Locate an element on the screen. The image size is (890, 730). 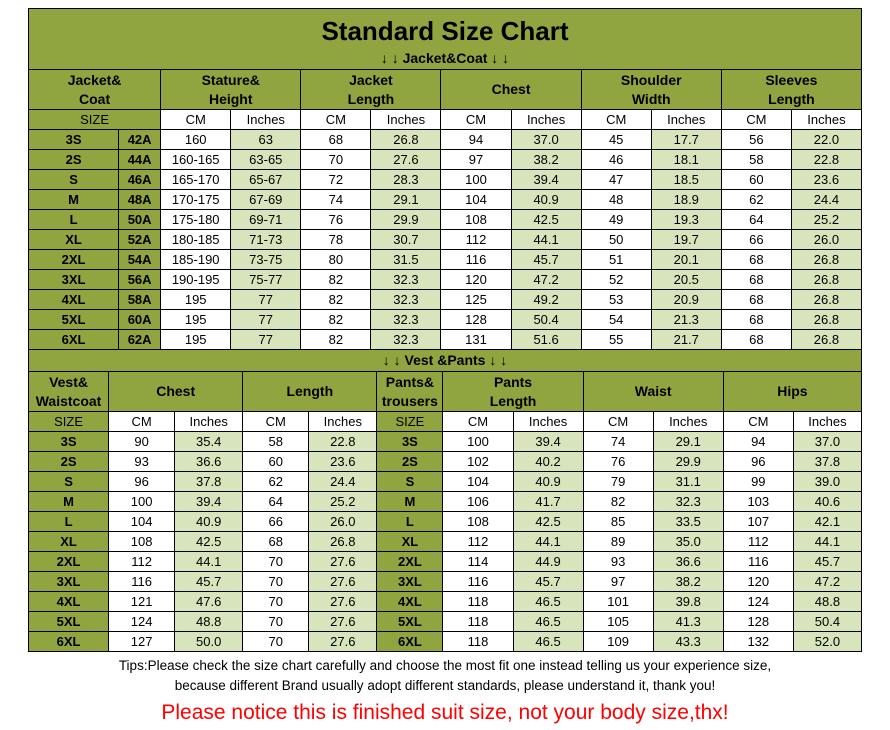
cm-value-cell: 80 is located at coordinates (336, 259).